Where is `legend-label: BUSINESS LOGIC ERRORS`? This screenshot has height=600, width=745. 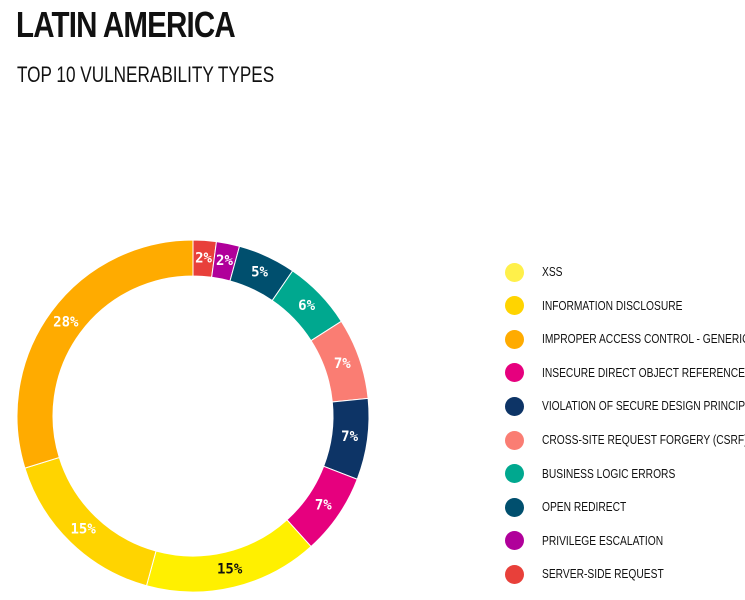
legend-label: BUSINESS LOGIC ERRORS is located at coordinates (609, 473).